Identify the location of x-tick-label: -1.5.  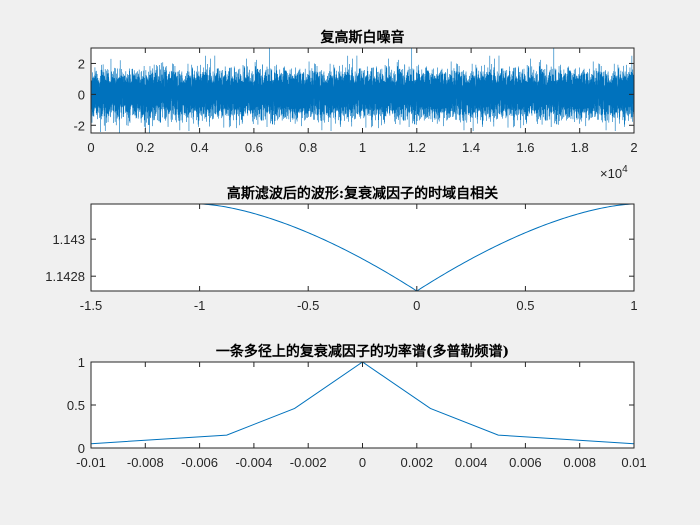
(91, 305).